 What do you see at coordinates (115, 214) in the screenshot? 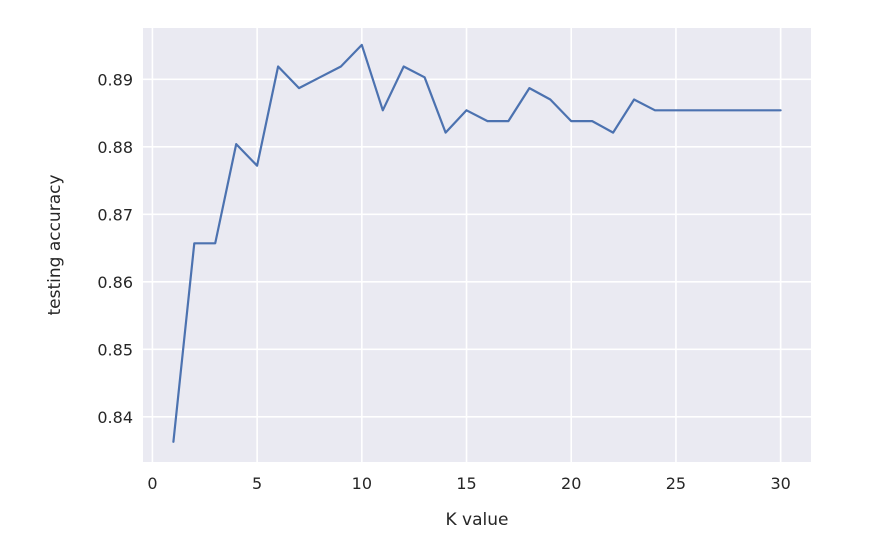
I see `y-tick-label: 0.87` at bounding box center [115, 214].